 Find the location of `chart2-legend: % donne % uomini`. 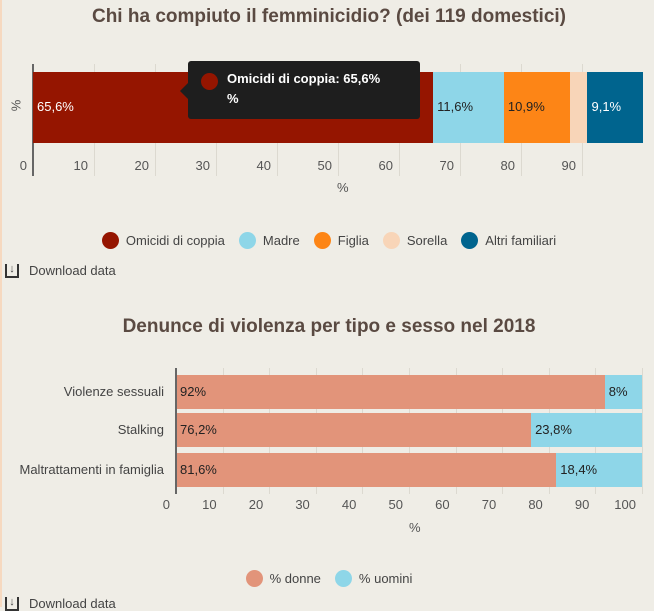

chart2-legend: % donne % uomini is located at coordinates (328, 578).